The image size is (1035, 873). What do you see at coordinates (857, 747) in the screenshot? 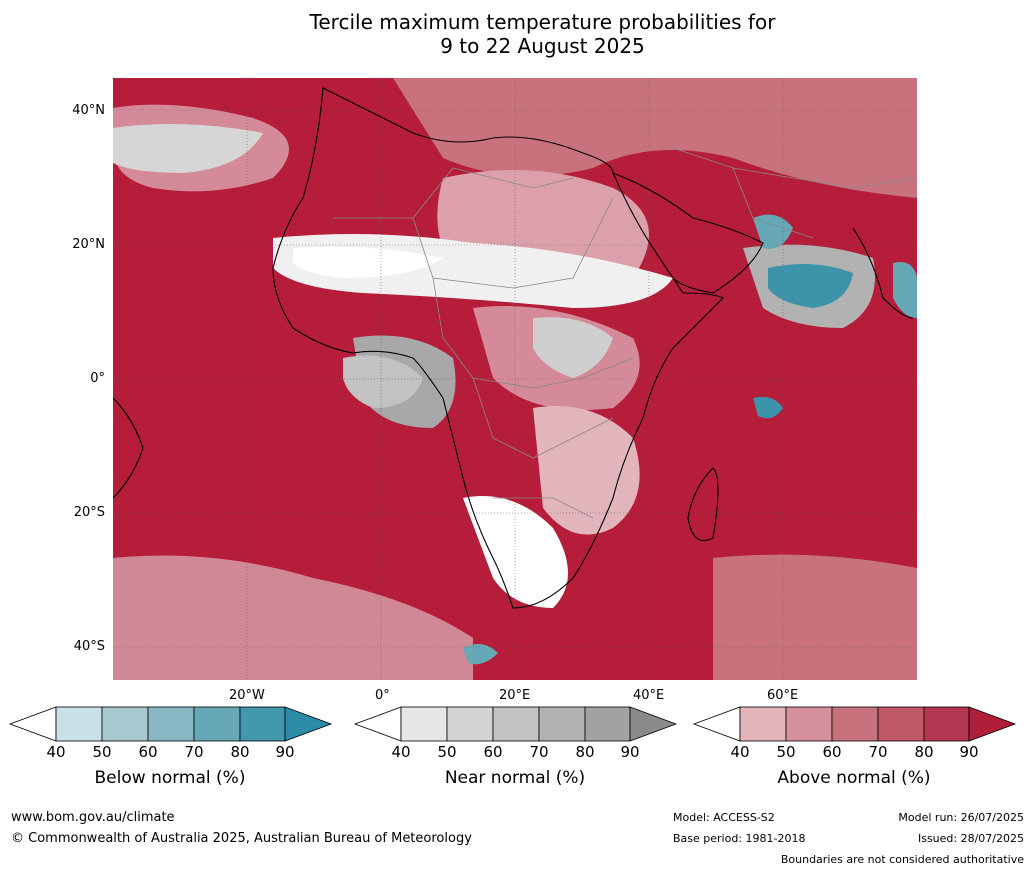
I see `legend-above-normal: 40 50 60 70 80 90 Above normal (%)` at bounding box center [857, 747].